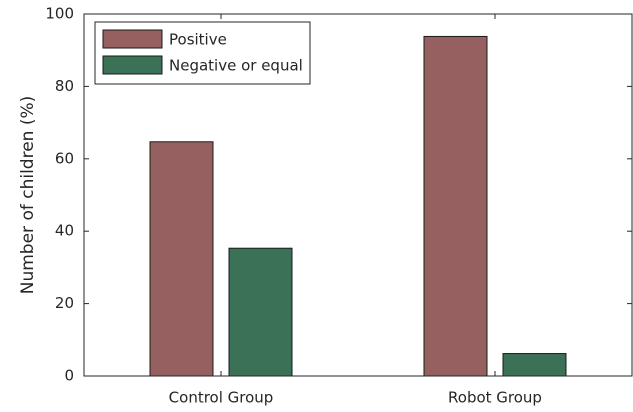  What do you see at coordinates (198, 40) in the screenshot?
I see `legend-label: Positive` at bounding box center [198, 40].